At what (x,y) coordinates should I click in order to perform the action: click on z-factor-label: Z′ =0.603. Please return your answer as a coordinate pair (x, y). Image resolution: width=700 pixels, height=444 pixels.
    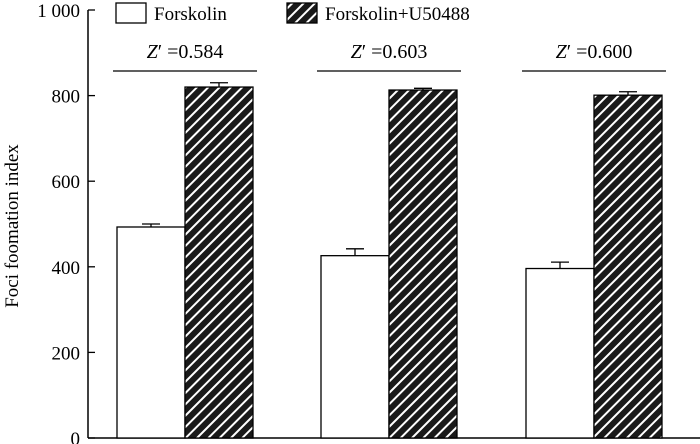
    Looking at the image, I should click on (389, 52).